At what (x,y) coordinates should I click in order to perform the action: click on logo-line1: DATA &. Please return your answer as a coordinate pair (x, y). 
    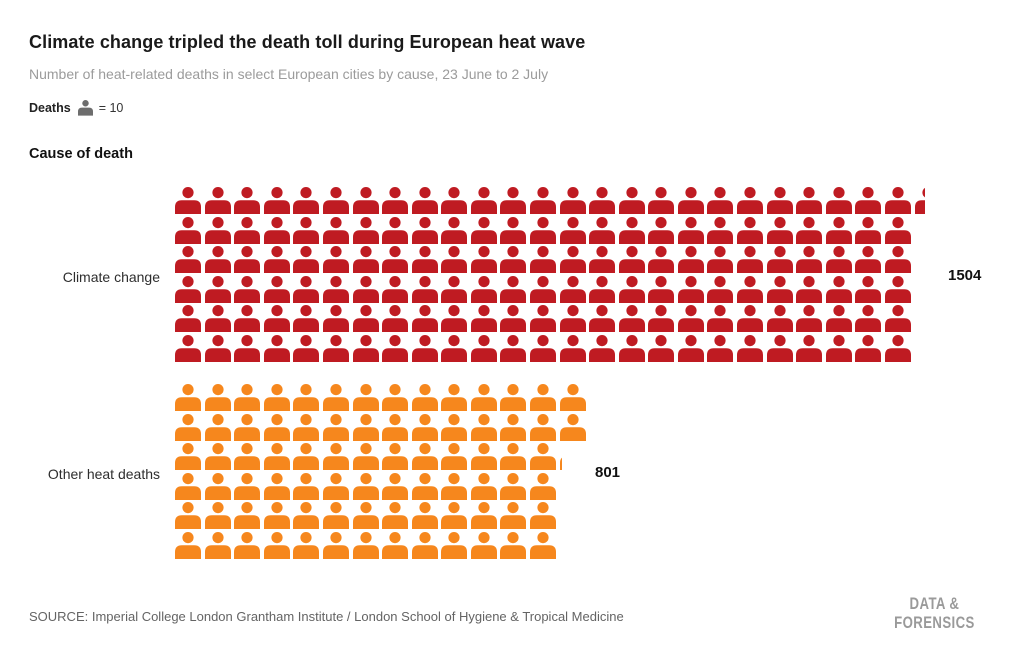
    Looking at the image, I should click on (934, 604).